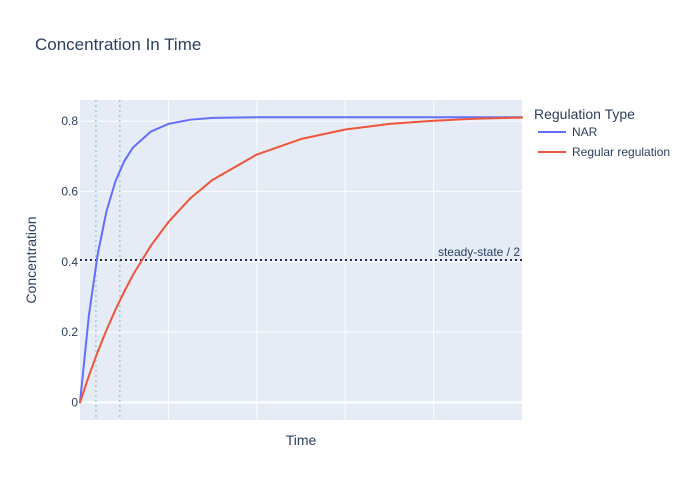 The image size is (700, 500). Describe the element at coordinates (69, 332) in the screenshot. I see `y-tick-label: 0.2` at that location.